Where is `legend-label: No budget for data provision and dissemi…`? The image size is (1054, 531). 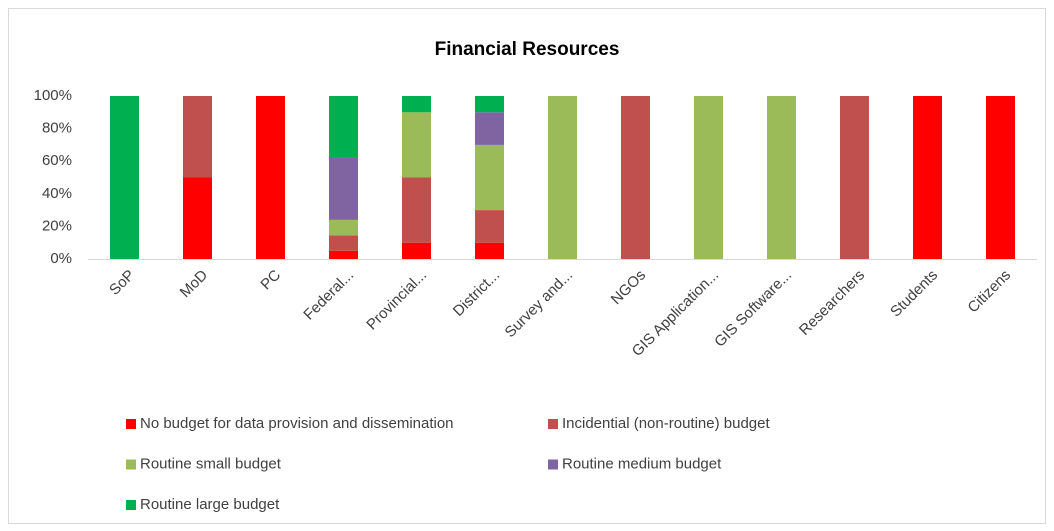
legend-label: No budget for data provision and dissemi… is located at coordinates (297, 423).